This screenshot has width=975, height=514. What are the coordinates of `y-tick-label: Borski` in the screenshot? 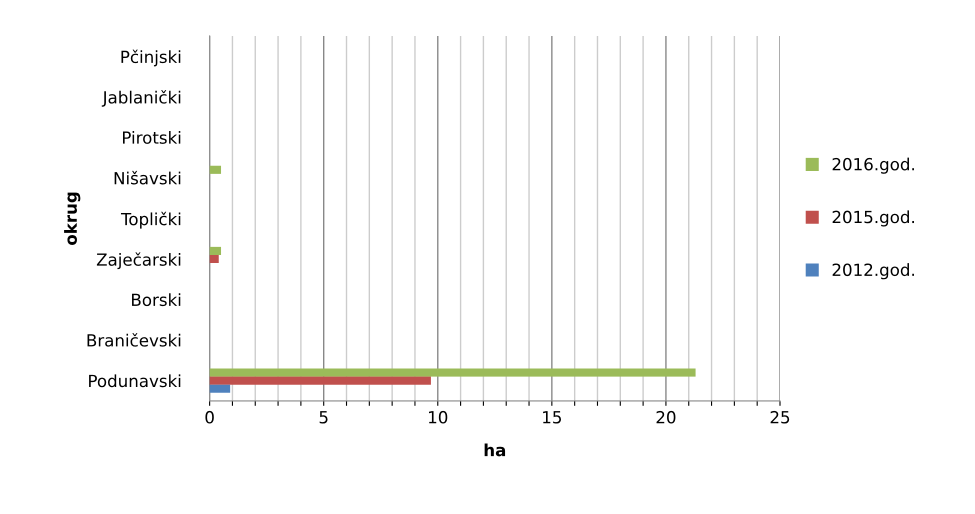 It's located at (156, 299).